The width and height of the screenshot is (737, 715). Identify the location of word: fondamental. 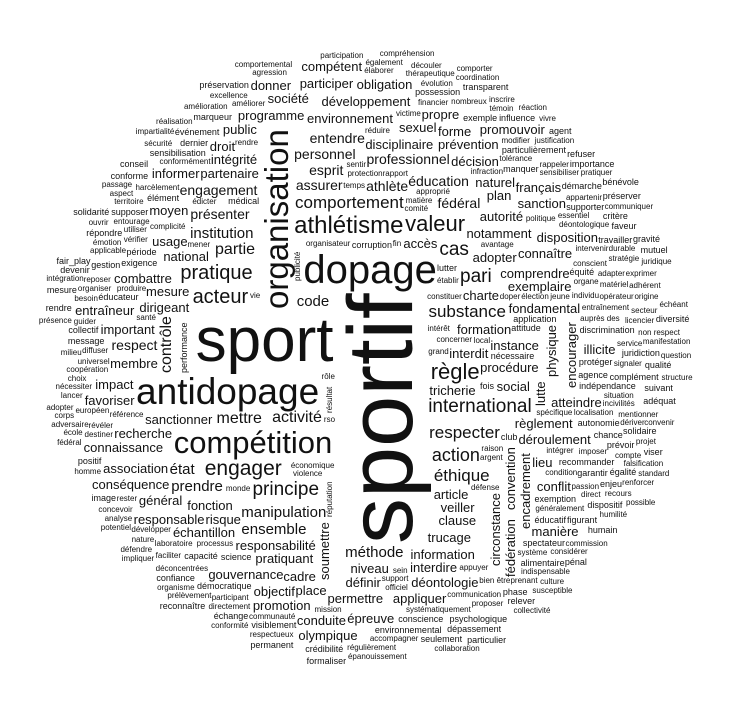
(544, 308).